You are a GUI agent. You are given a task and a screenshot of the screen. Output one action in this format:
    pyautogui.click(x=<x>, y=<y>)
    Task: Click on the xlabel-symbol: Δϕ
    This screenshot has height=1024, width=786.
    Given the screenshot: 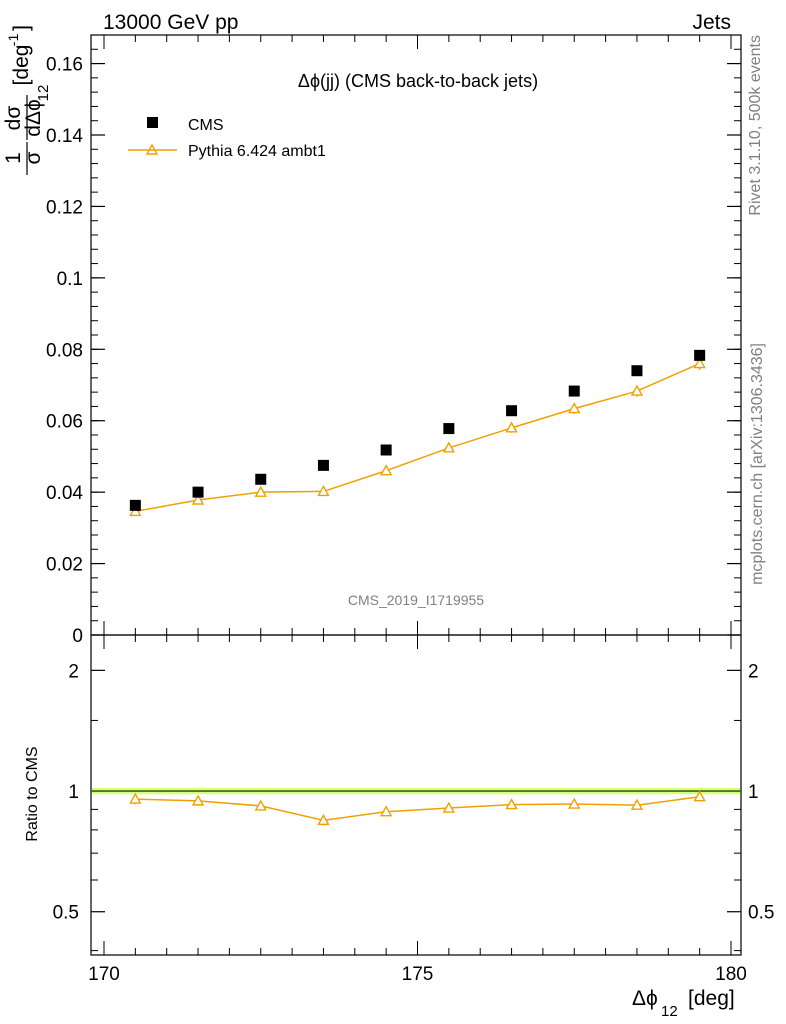 What is the action you would take?
    pyautogui.click(x=645, y=998)
    